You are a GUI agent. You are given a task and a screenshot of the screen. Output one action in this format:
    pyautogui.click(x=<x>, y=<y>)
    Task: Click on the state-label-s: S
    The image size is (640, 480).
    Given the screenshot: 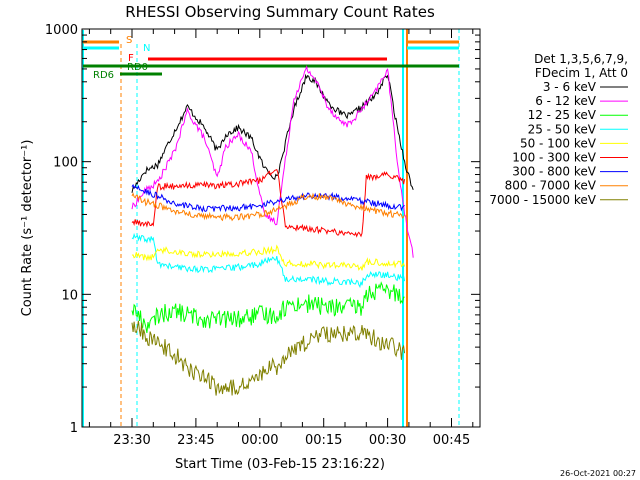 What is the action you would take?
    pyautogui.click(x=129, y=40)
    